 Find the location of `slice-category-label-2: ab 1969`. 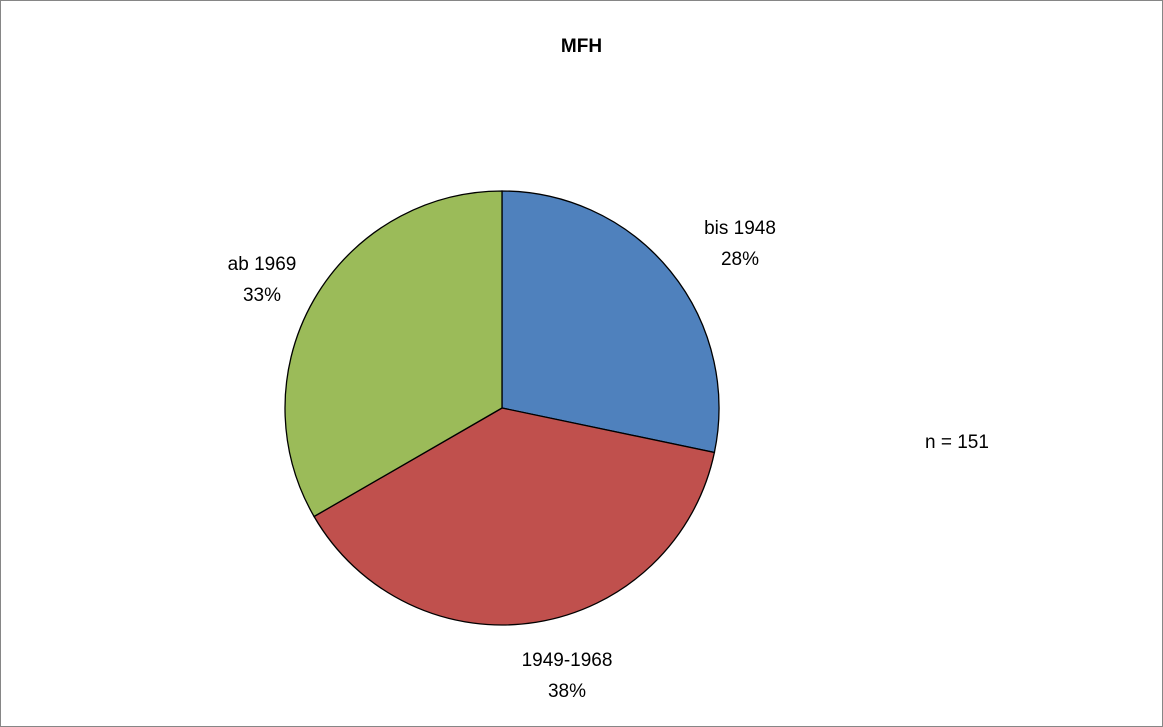

slice-category-label-2: ab 1969 is located at coordinates (262, 264).